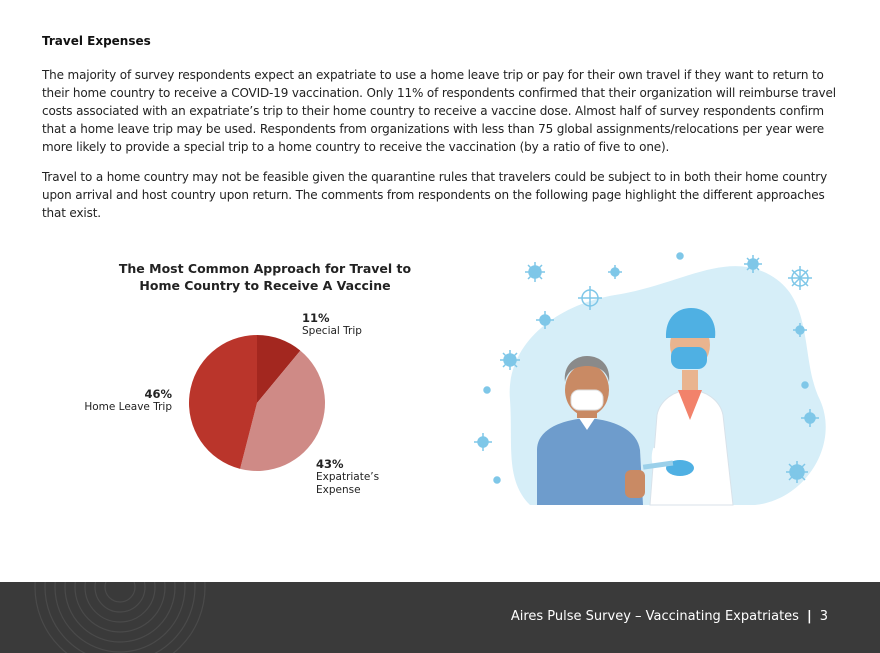 The height and width of the screenshot is (653, 880). I want to click on pie-value-expatriate-expense: 43%, so click(330, 464).